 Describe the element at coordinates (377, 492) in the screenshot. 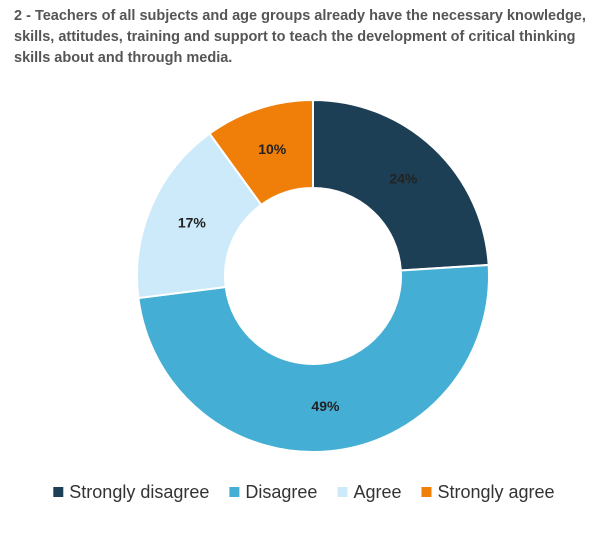

I see `legend-label: Agree` at that location.